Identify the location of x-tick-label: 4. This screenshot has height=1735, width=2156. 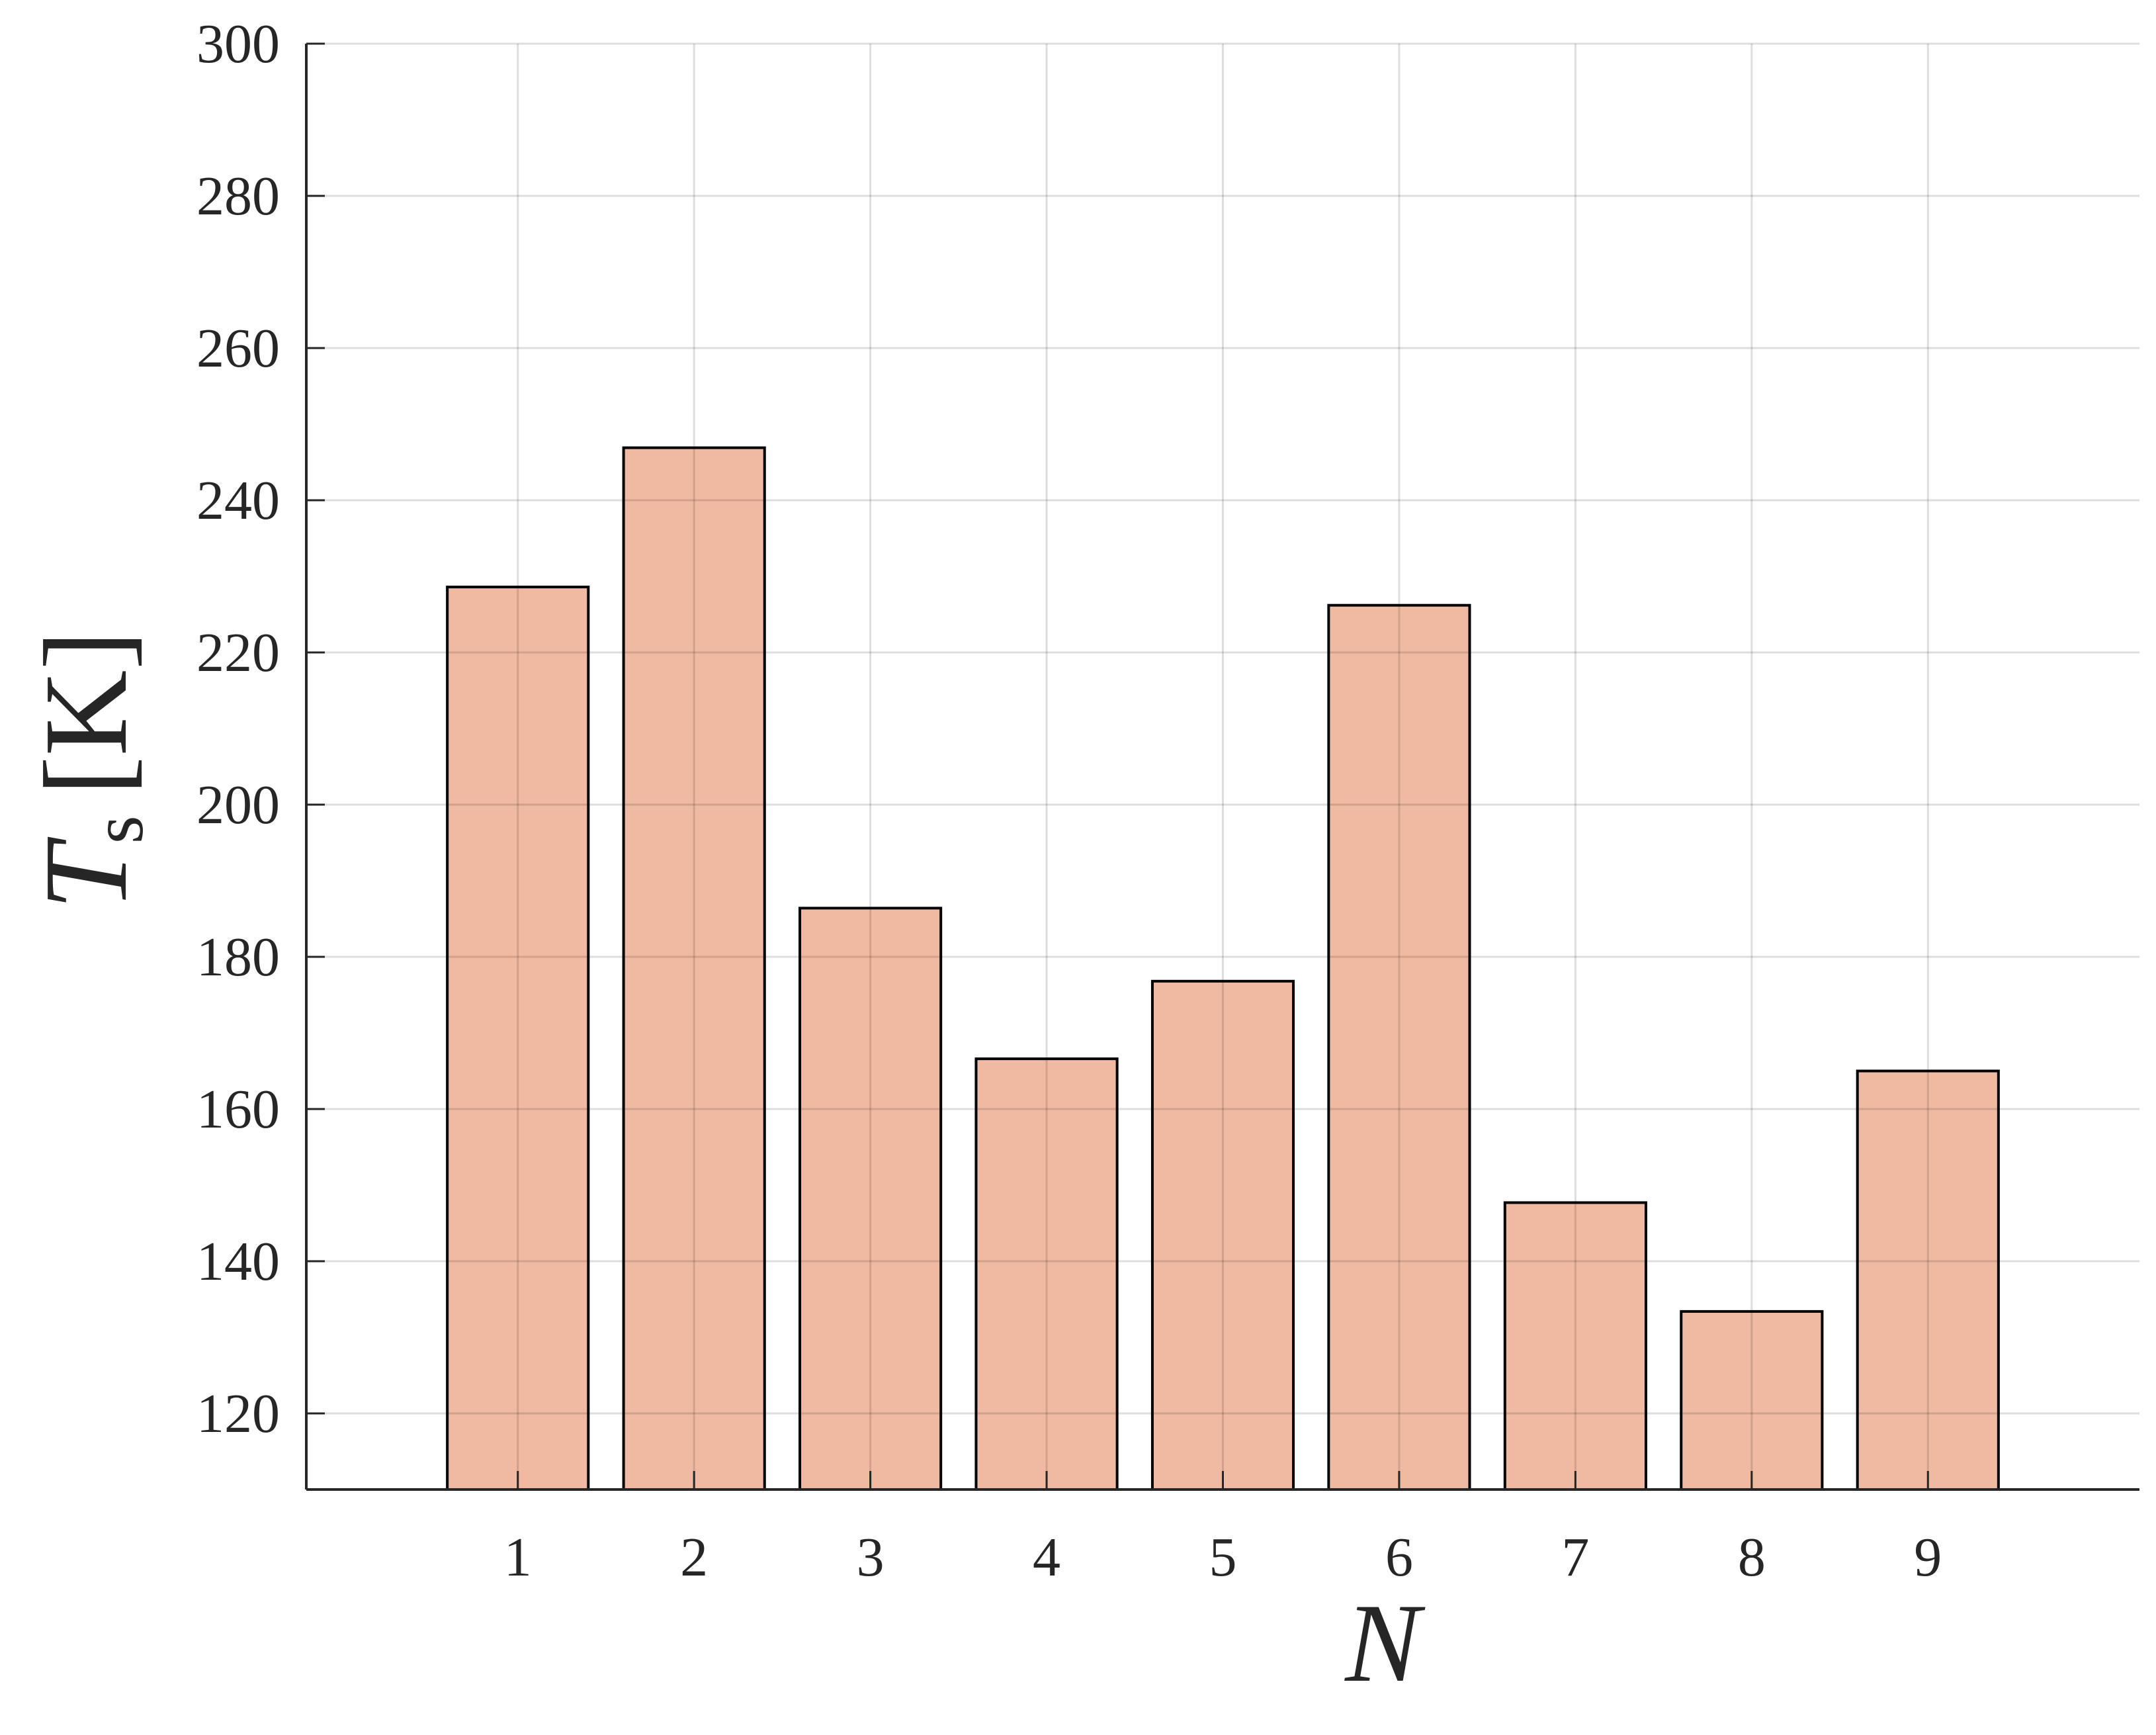
(1046, 1557).